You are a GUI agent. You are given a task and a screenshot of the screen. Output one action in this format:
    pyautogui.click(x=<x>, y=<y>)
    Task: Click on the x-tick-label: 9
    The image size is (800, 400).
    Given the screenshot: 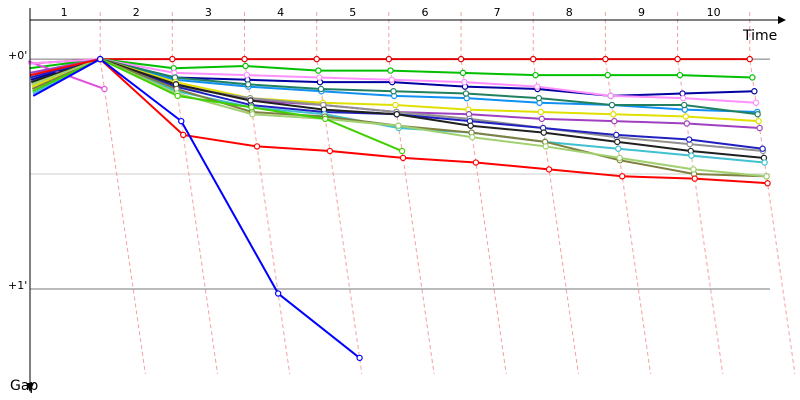 What is the action you would take?
    pyautogui.click(x=641, y=12)
    